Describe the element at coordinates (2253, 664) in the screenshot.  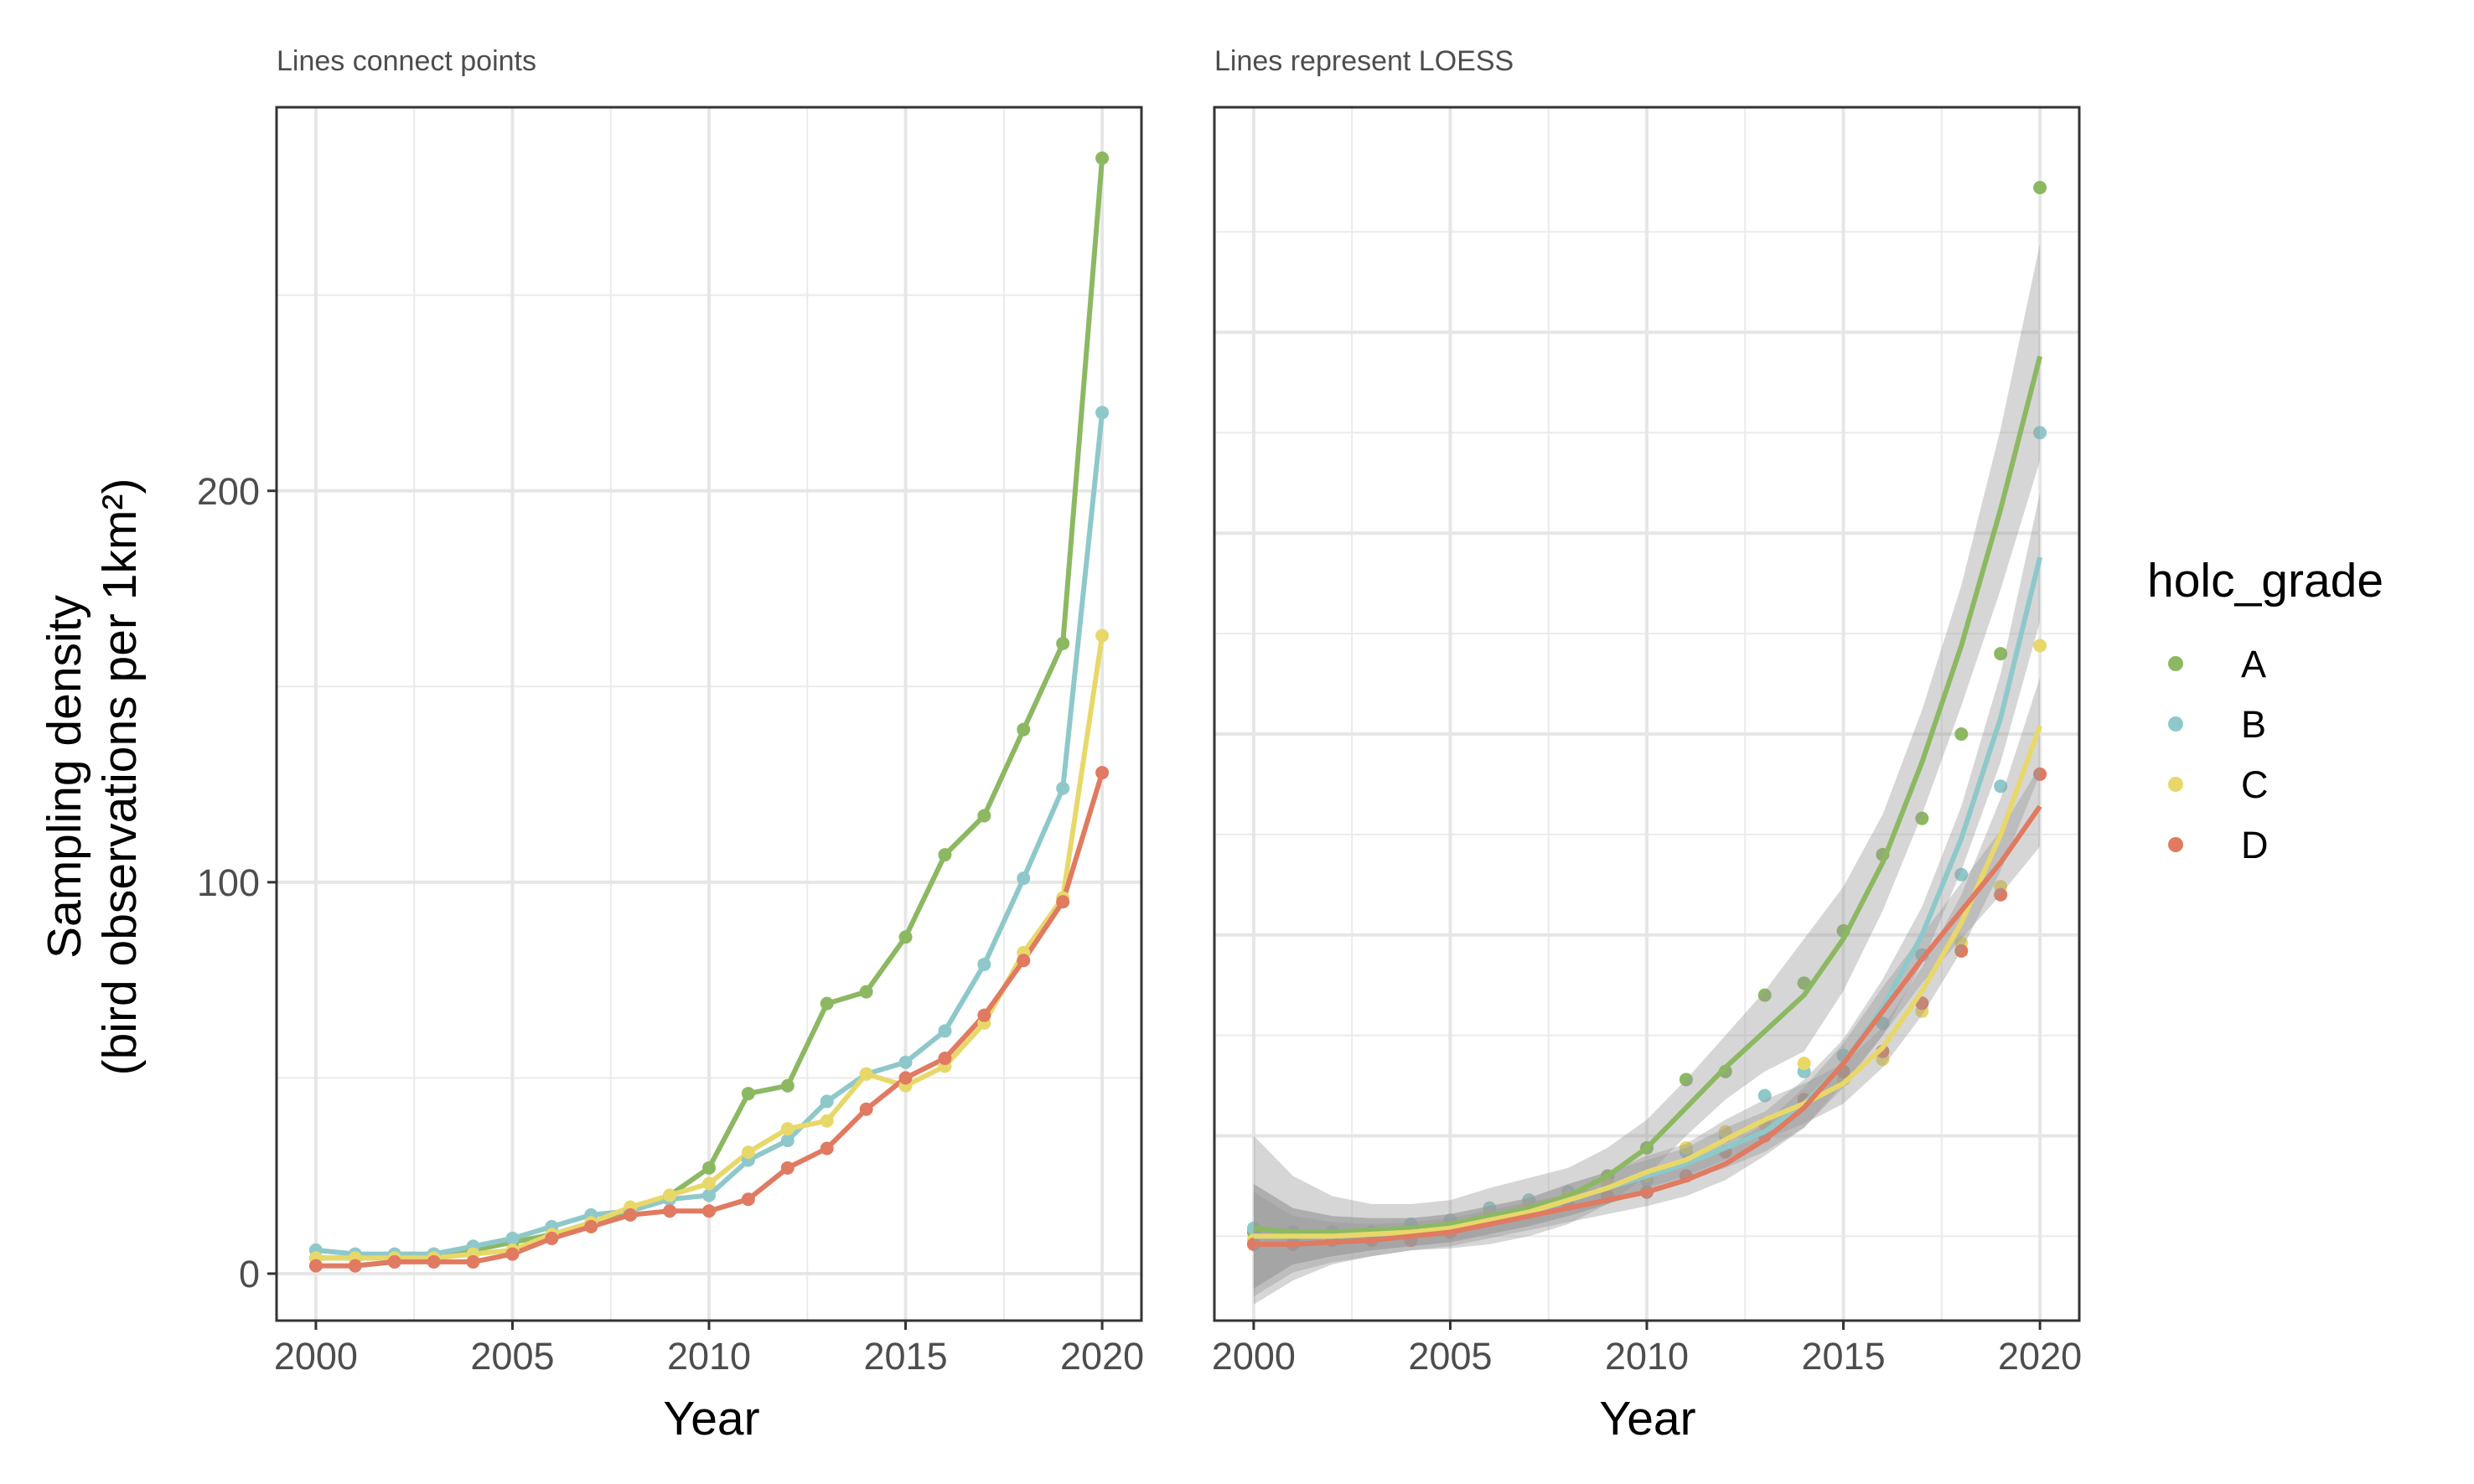
I see `legend-label-A: A` at that location.